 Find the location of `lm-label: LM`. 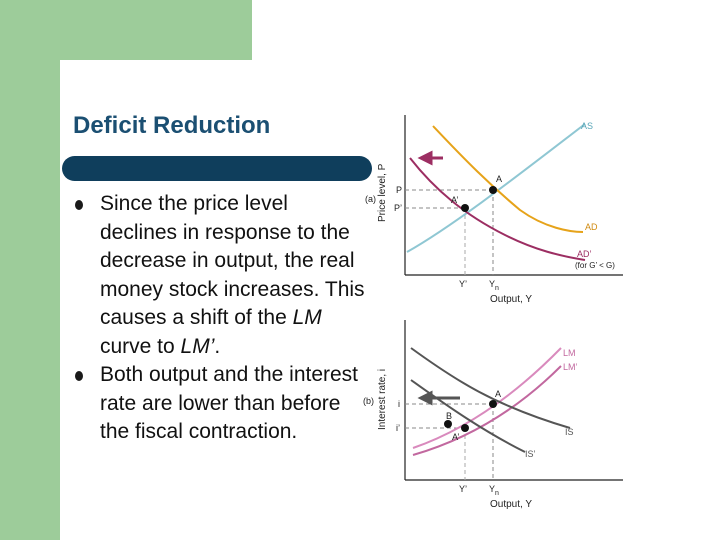

lm-label: LM is located at coordinates (569, 353).